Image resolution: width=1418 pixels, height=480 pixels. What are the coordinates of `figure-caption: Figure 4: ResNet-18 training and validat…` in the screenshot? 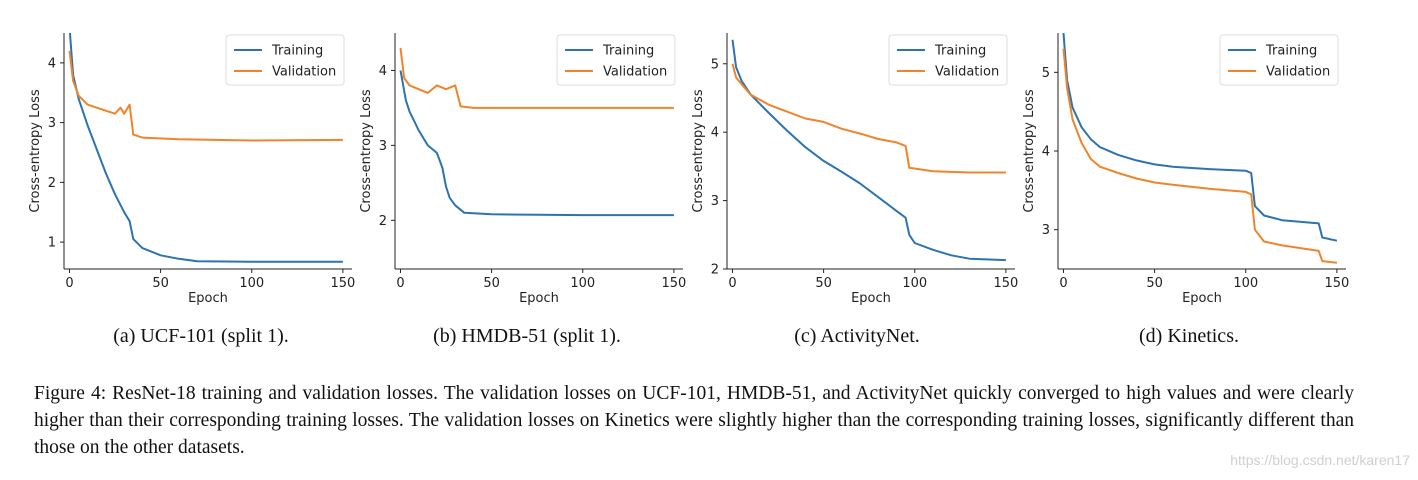 It's located at (694, 420).